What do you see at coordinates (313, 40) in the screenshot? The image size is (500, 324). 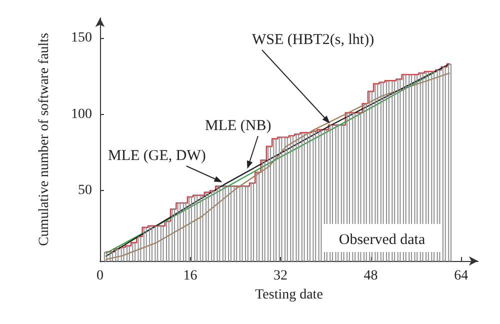 I see `annotation: WSE (HBT2(s, lht))` at bounding box center [313, 40].